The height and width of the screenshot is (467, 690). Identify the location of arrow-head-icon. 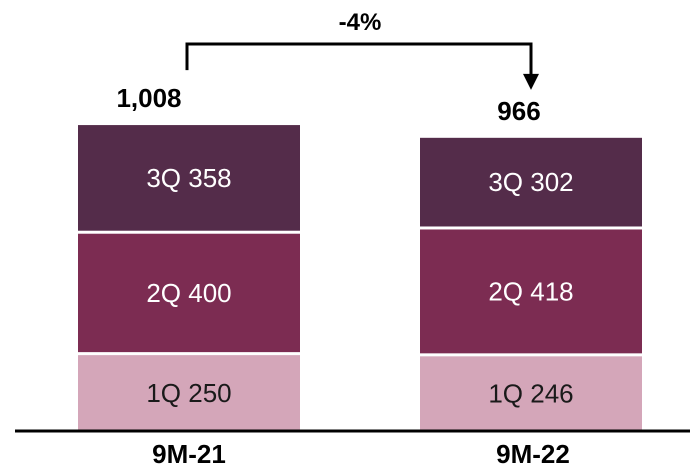
(531, 81).